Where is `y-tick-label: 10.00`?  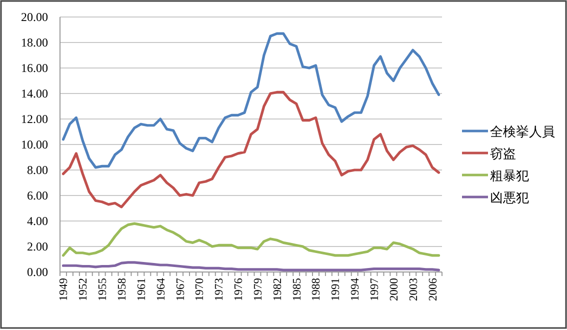
y-tick-label: 10.00 is located at coordinates (34, 145).